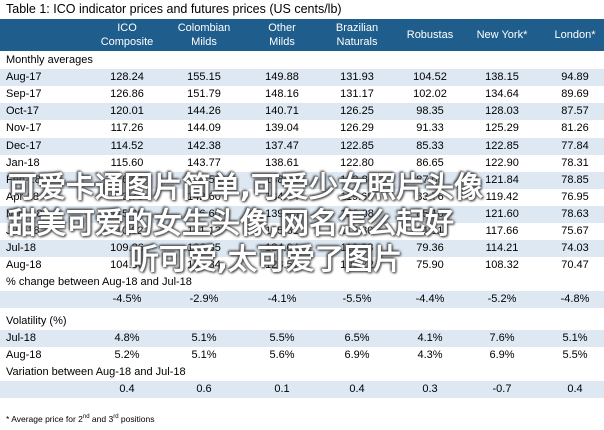 This screenshot has height=430, width=604. What do you see at coordinates (502, 162) in the screenshot?
I see `table-cell: 122.90` at bounding box center [502, 162].